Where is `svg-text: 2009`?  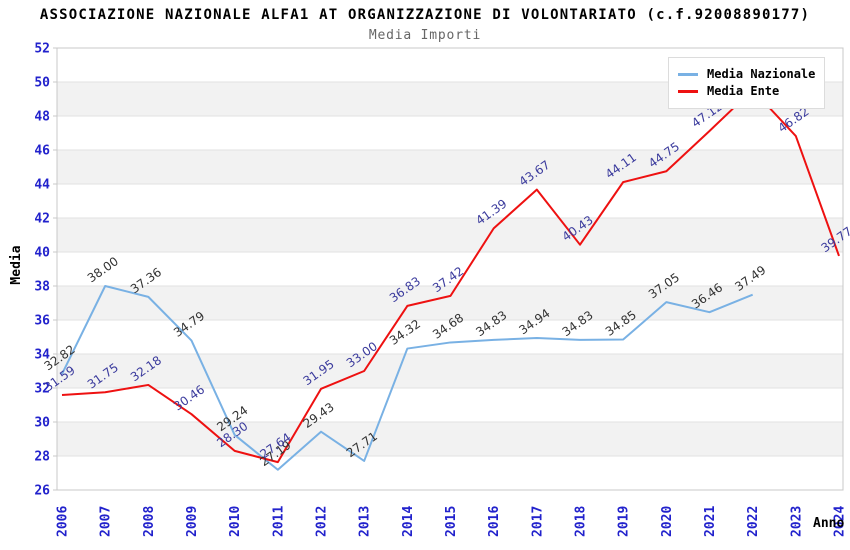 svg-text: 2009 is located at coordinates (192, 521).